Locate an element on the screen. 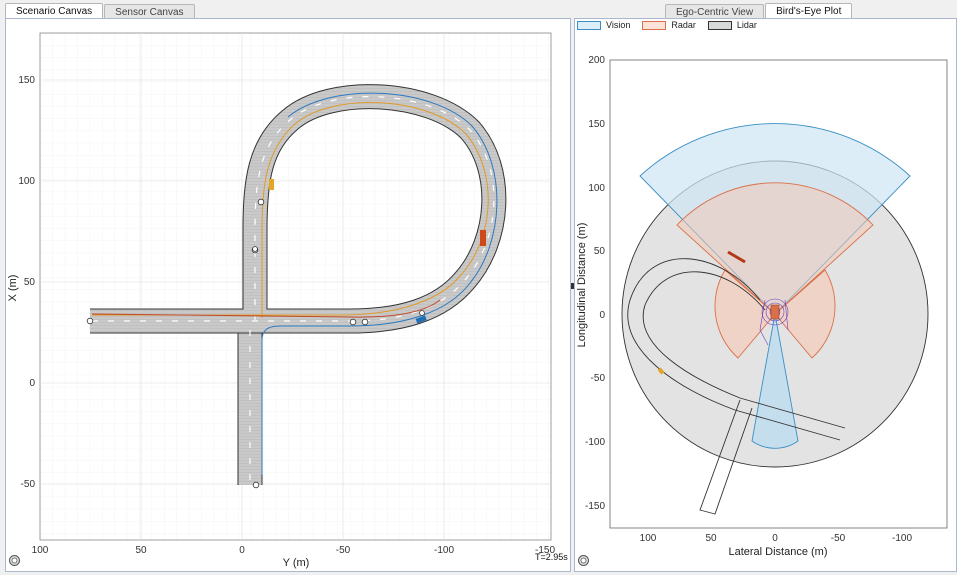 This screenshot has width=957, height=575. y-tick-50: 50 is located at coordinates (30, 282).